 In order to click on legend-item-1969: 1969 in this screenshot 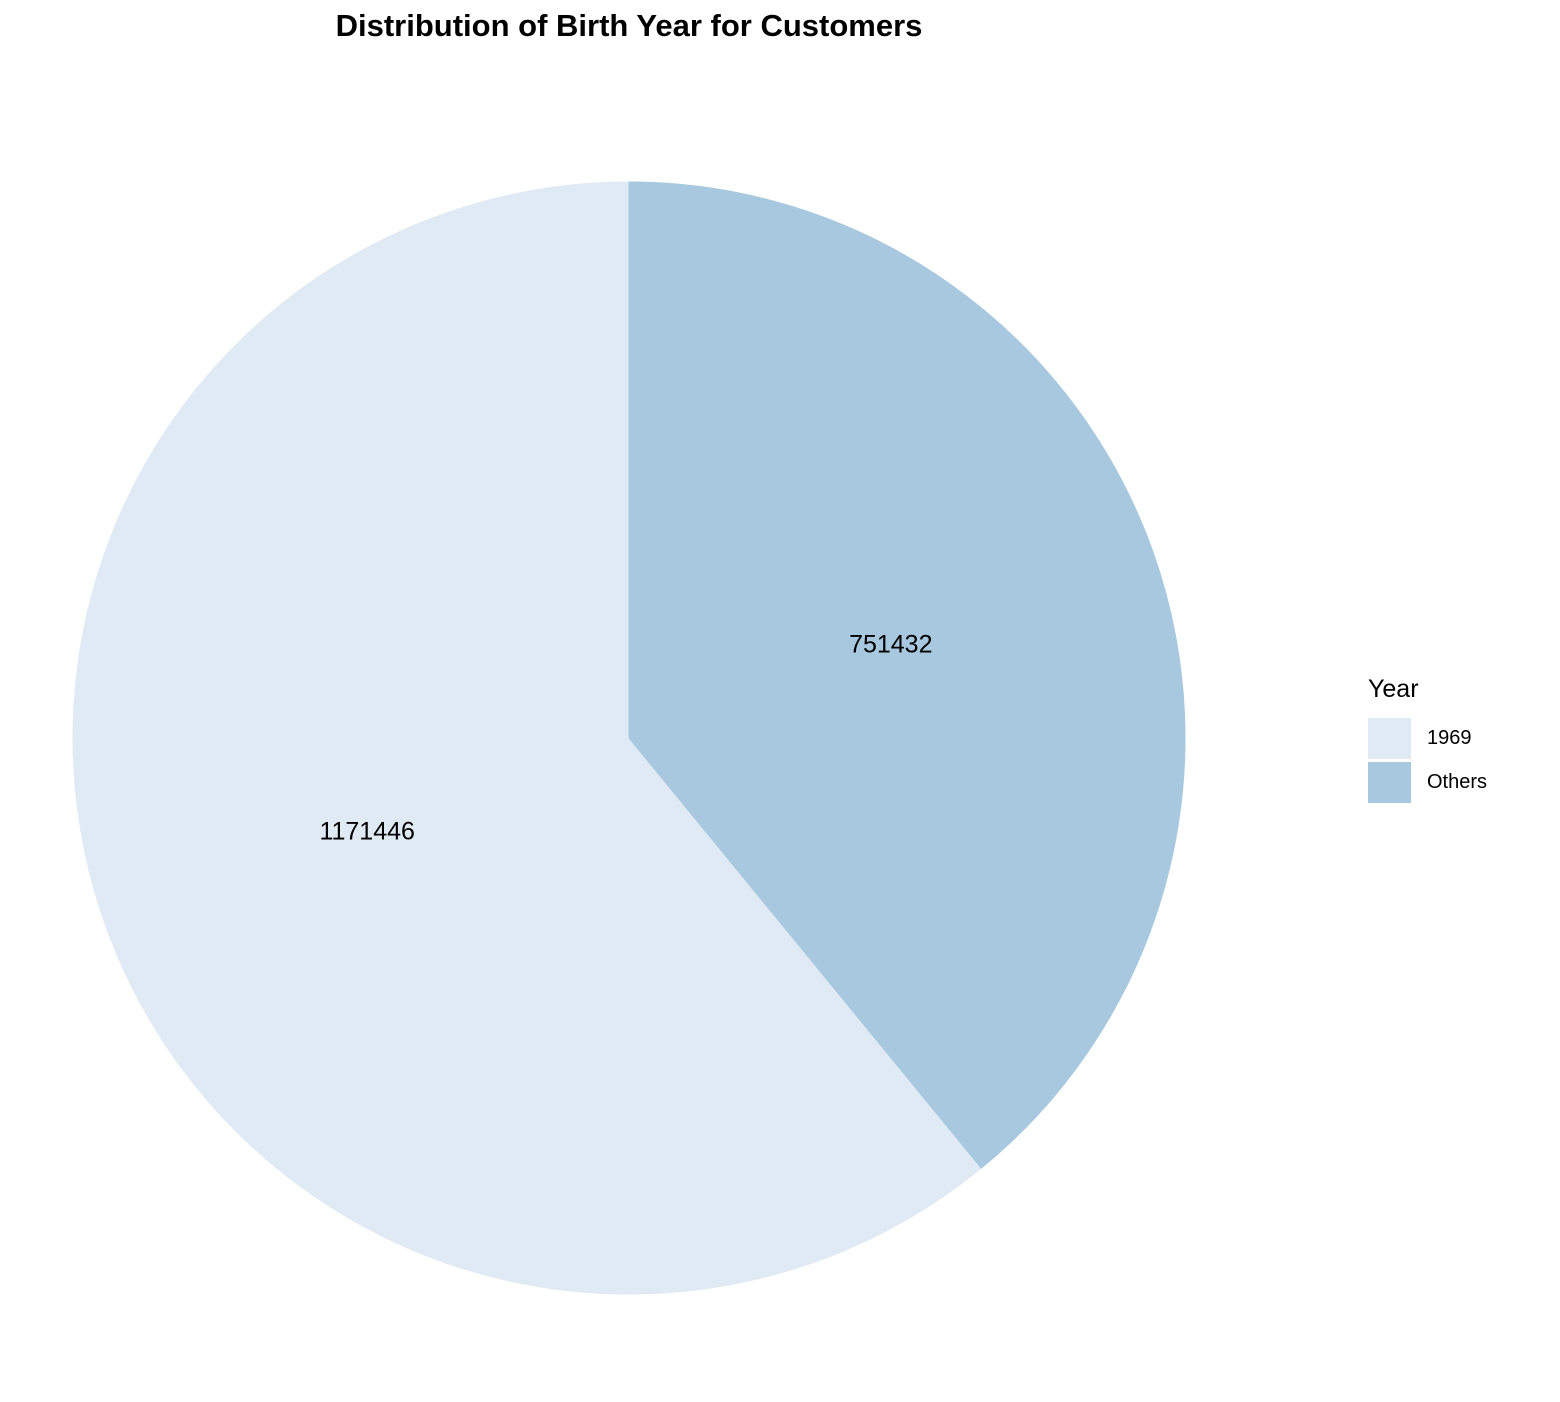, I will do `click(1427, 738)`.